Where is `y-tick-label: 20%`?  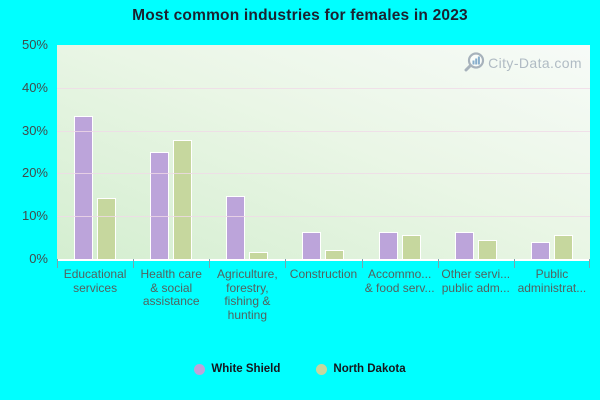 y-tick-label: 20% is located at coordinates (34, 173).